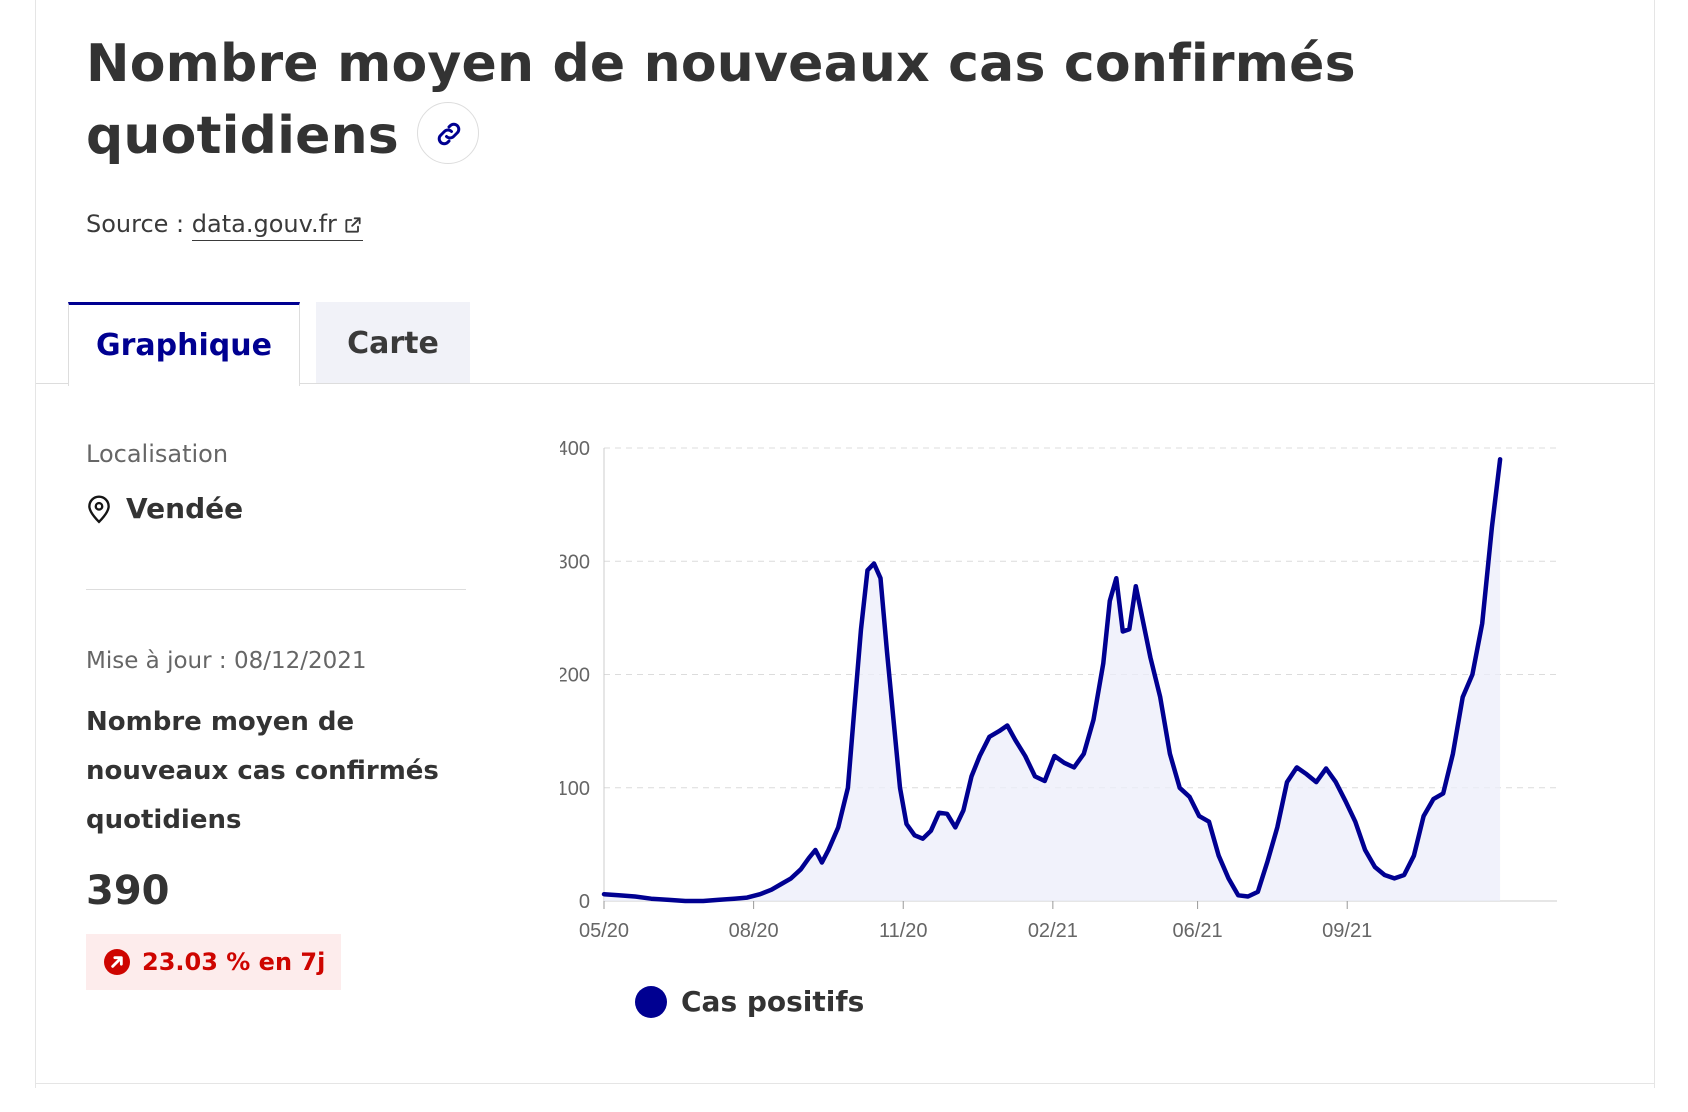 The height and width of the screenshot is (1112, 1688). Describe the element at coordinates (1347, 931) in the screenshot. I see `x-tick-label: 09/21` at that location.